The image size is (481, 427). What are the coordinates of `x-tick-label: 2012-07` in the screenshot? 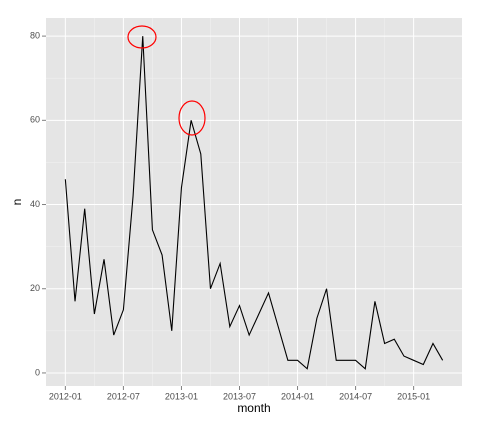 It's located at (123, 396).